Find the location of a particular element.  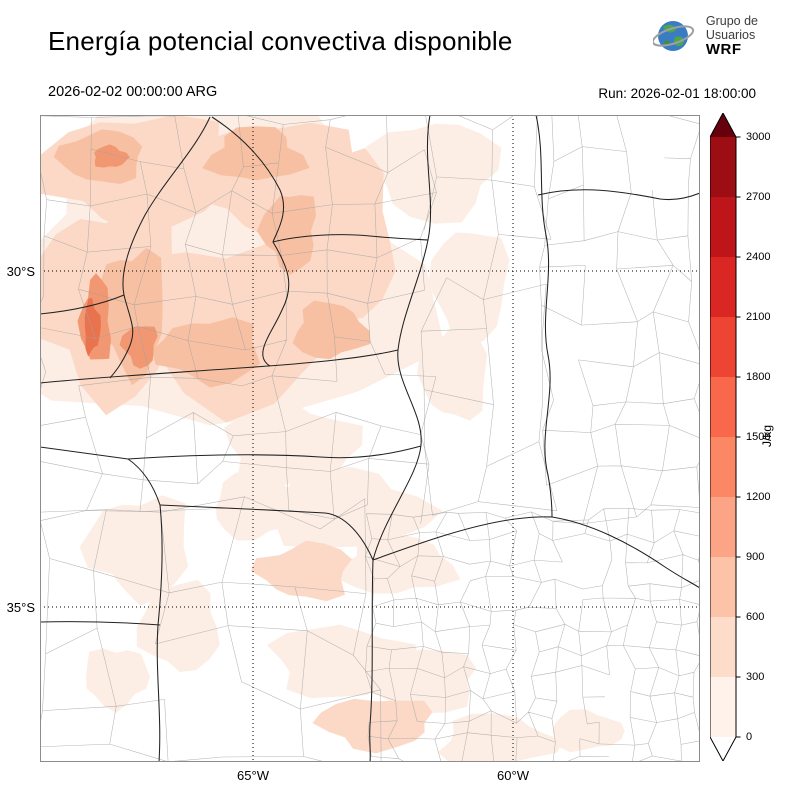

colorbar-tick-label: 900 is located at coordinates (755, 557).